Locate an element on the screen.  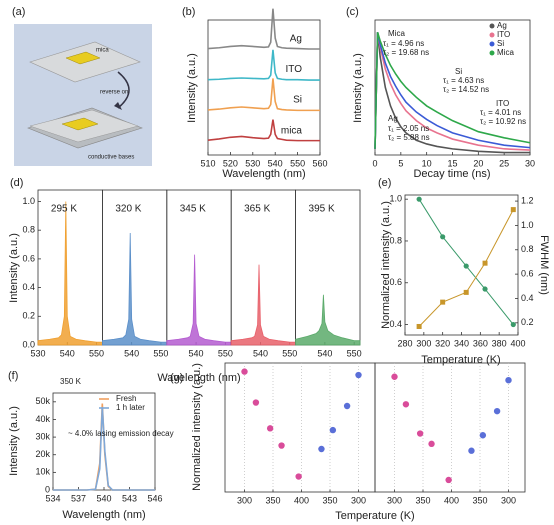
y-tick-label: 0.8 is located at coordinates (395, 240).